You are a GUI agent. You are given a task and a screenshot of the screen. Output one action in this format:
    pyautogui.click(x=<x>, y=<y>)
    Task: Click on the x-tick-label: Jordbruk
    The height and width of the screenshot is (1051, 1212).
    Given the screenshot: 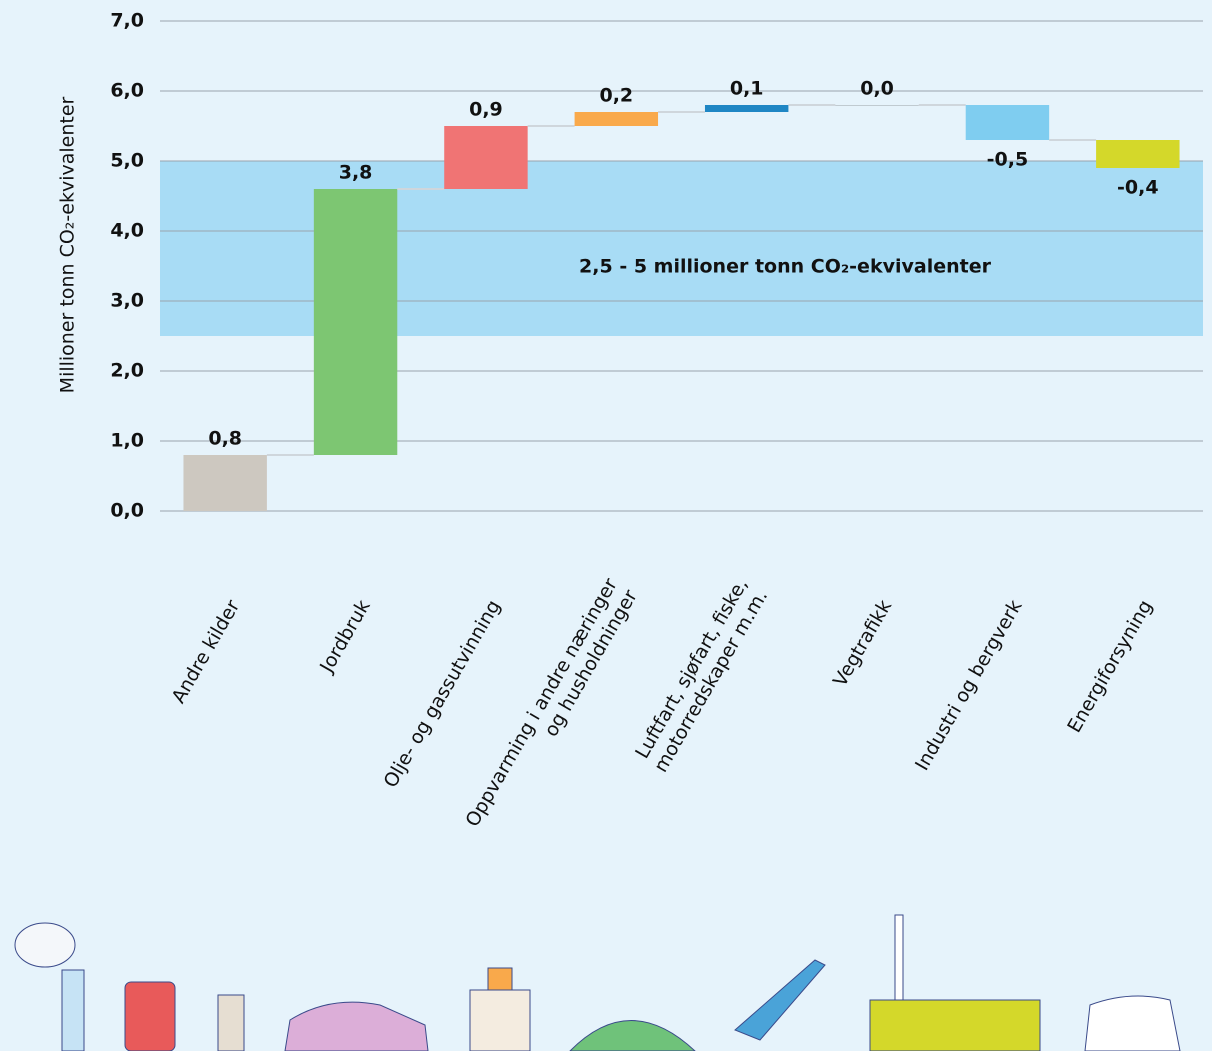 What is the action you would take?
    pyautogui.click(x=344, y=636)
    